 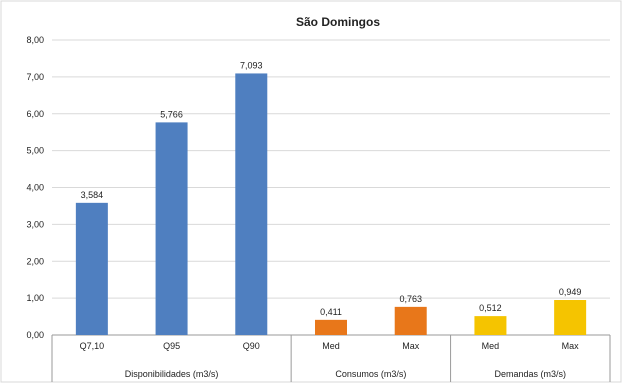 What do you see at coordinates (35, 114) in the screenshot?
I see `y-tick-label: 6,00` at bounding box center [35, 114].